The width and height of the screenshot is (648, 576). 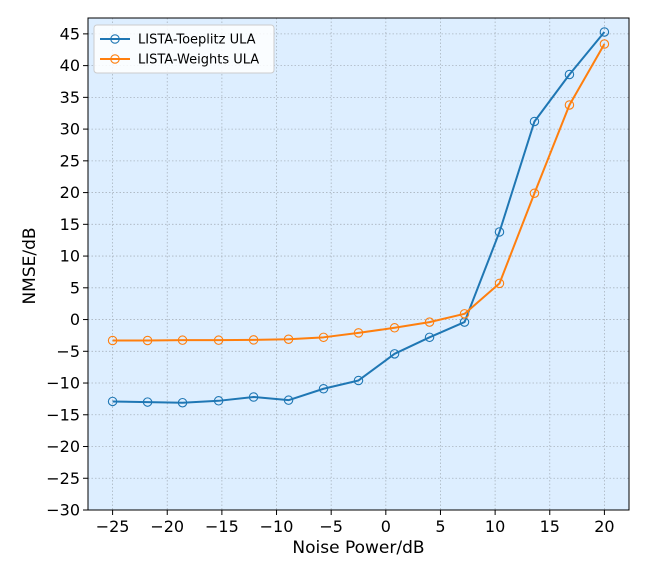 I want to click on y-tick-label: −10, so click(x=63, y=383).